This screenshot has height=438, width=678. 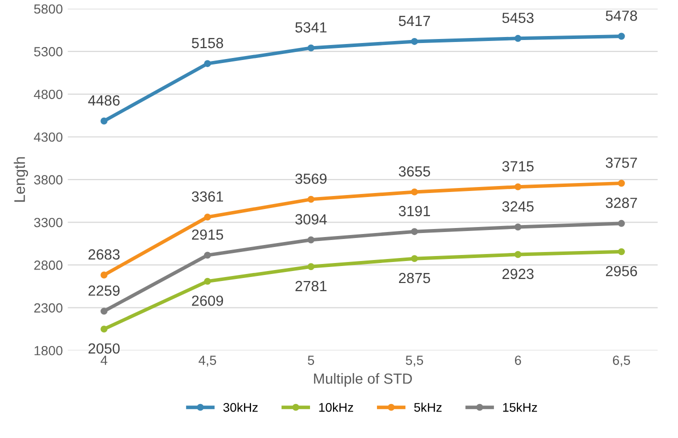 I want to click on data-label: 5478, so click(x=622, y=15).